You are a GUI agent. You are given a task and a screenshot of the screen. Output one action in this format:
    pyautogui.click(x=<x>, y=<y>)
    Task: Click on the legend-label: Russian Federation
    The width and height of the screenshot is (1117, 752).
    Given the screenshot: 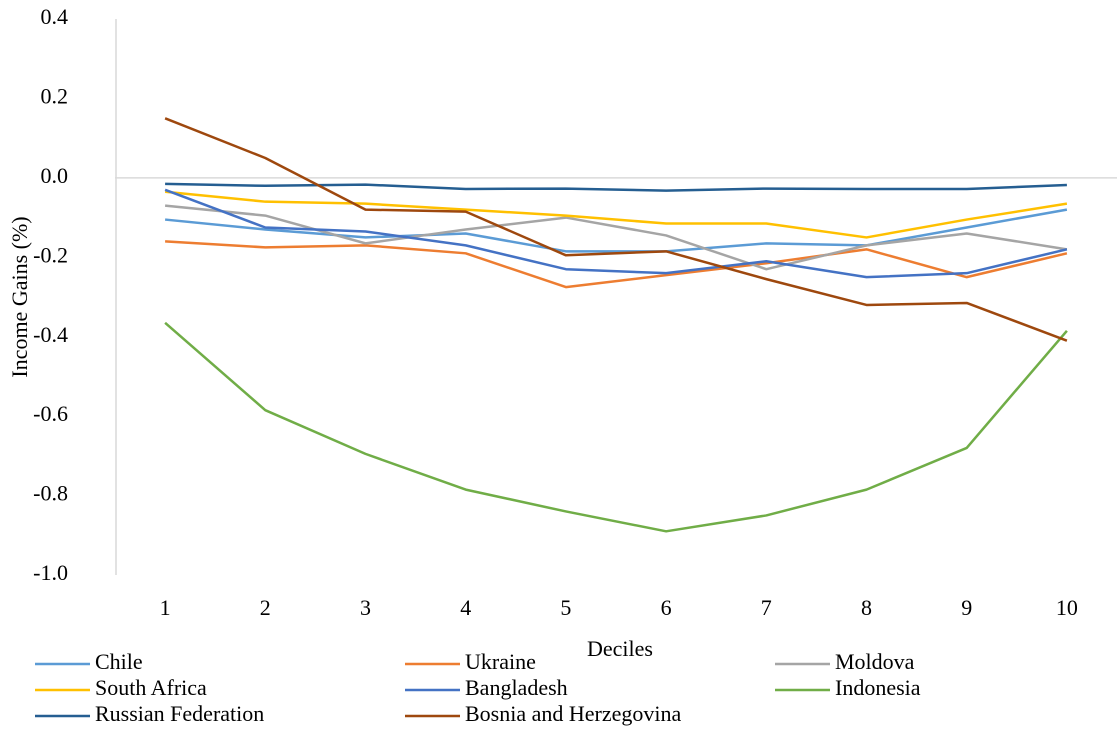 What is the action you would take?
    pyautogui.click(x=179, y=713)
    